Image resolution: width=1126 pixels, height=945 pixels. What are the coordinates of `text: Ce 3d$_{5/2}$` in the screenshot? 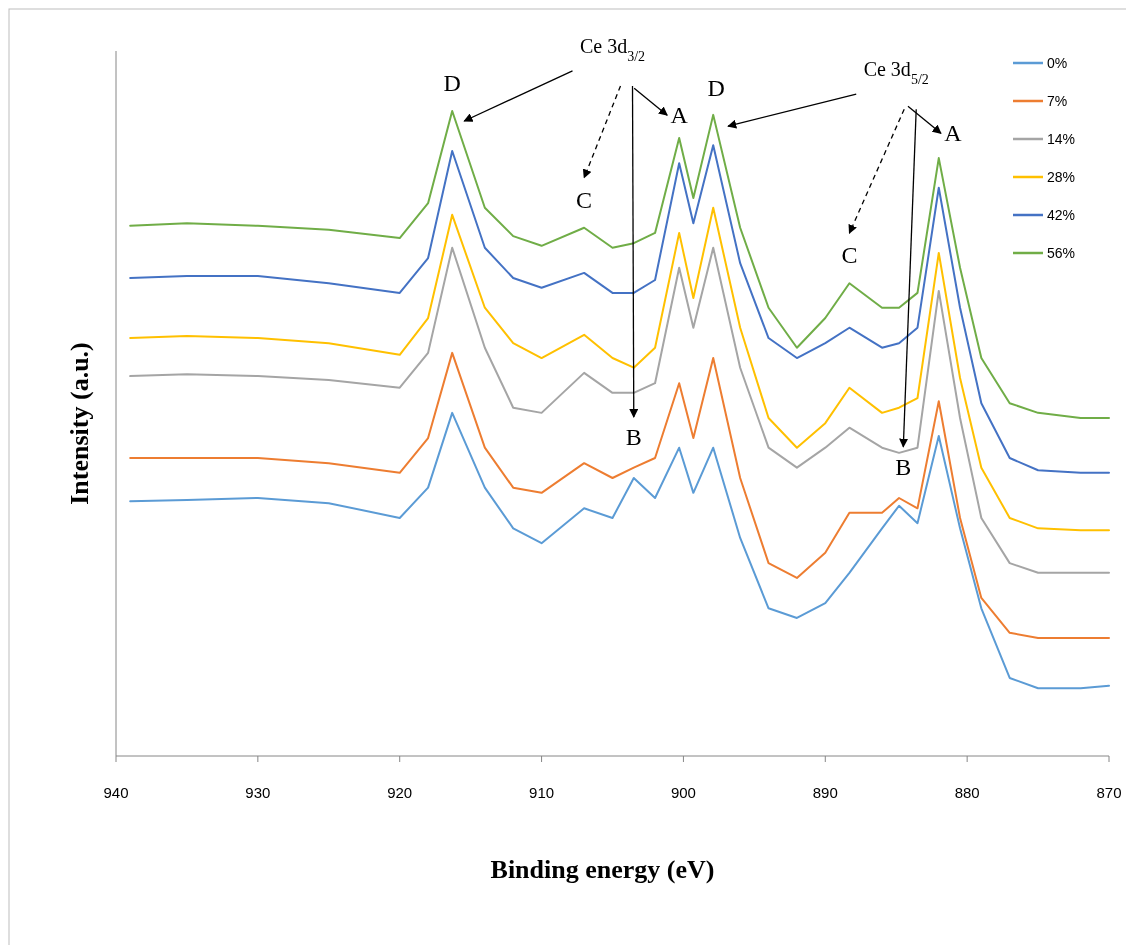 It's located at (896, 72).